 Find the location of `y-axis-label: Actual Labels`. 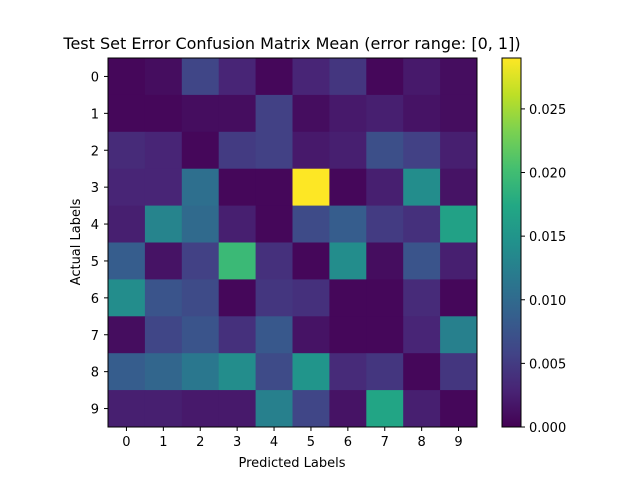

y-axis-label: Actual Labels is located at coordinates (76, 241).